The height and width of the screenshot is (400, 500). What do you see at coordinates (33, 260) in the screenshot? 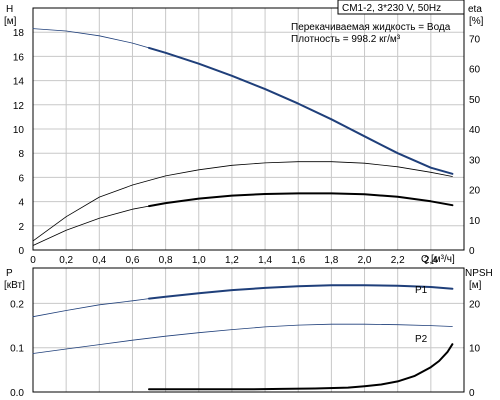
I see `x-tick-label: 0` at bounding box center [33, 260].